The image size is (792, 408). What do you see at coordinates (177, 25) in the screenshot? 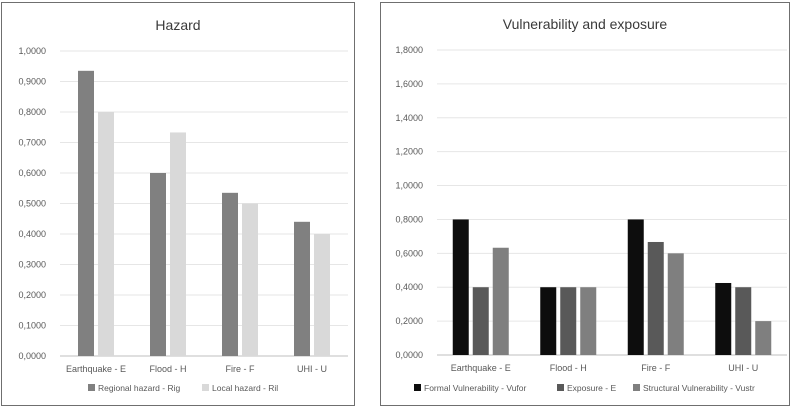
I see `chart-title: Hazard` at bounding box center [177, 25].